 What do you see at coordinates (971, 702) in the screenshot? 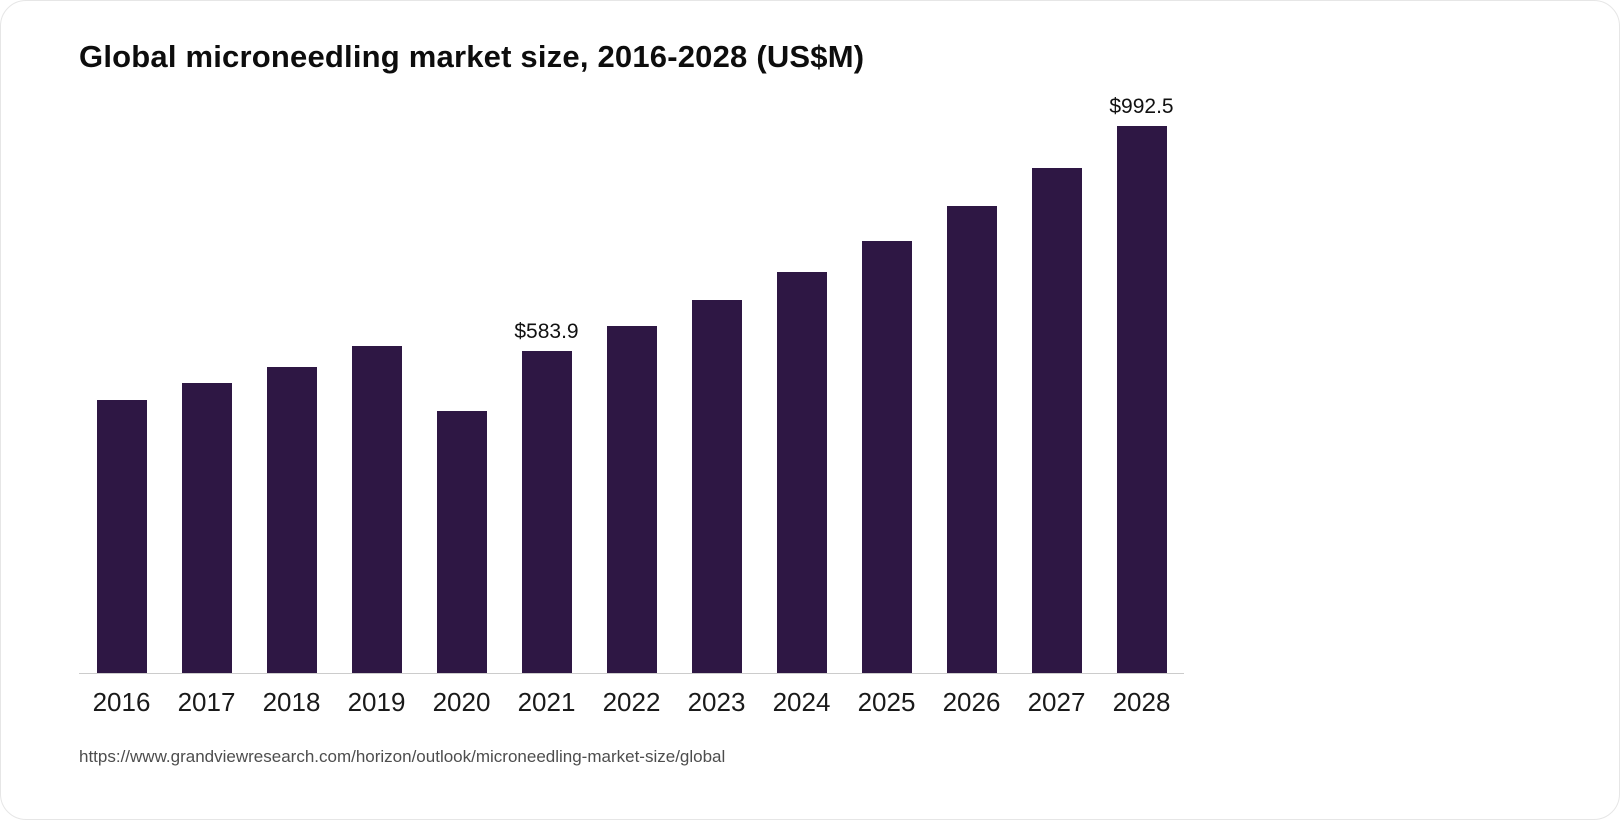
I see `x-tick-label: 2026` at bounding box center [971, 702].